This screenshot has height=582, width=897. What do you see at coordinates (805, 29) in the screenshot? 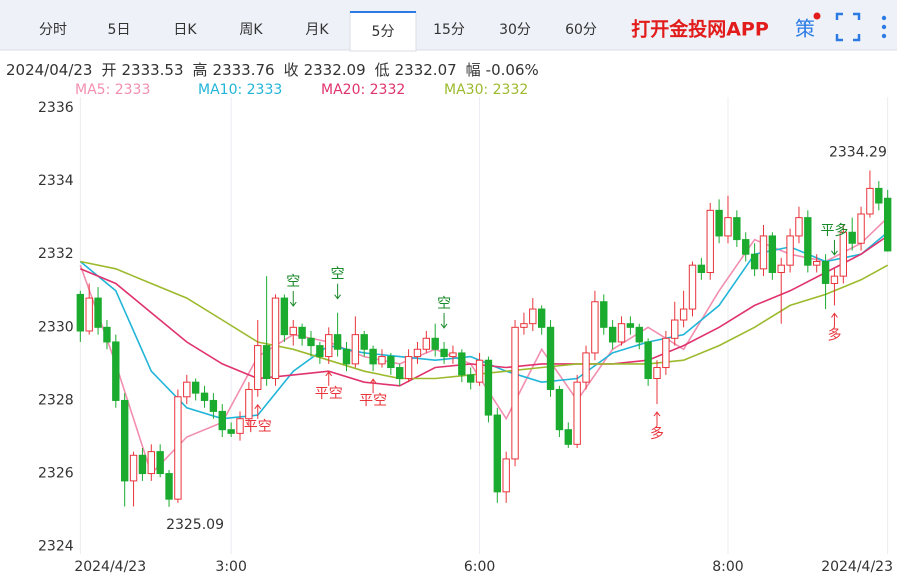
I see `strategy-icon: 策` at bounding box center [805, 29].